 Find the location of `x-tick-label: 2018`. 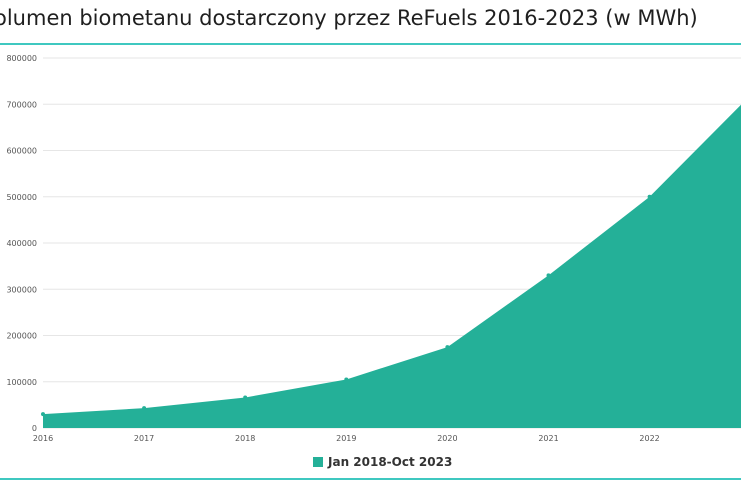

x-tick-label: 2018 is located at coordinates (245, 438).